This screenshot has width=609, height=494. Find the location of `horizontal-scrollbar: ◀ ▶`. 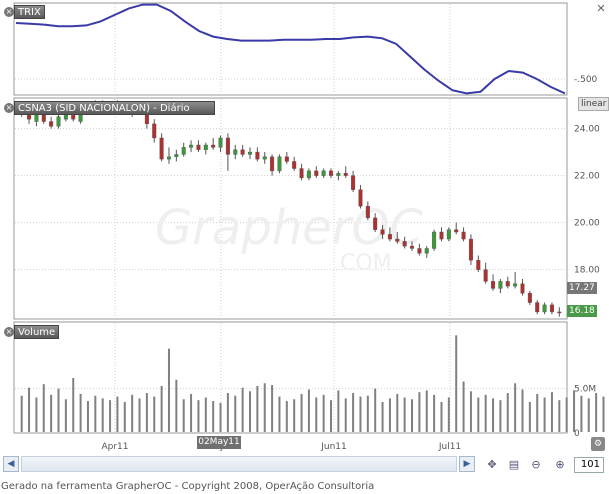

horizontal-scrollbar: ◀ ▶ is located at coordinates (239, 464).